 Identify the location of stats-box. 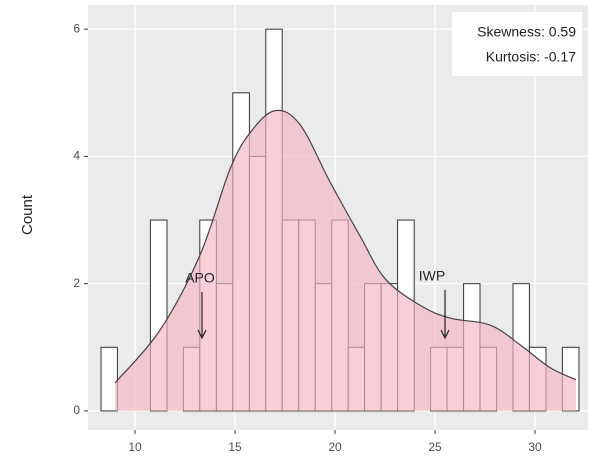
(517, 44).